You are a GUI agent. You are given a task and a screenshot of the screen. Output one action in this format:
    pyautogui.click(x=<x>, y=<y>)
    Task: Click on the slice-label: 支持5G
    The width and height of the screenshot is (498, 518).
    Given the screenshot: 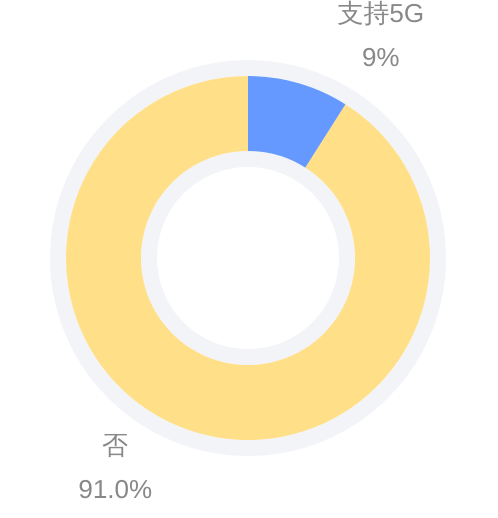 What is the action you would take?
    pyautogui.click(x=380, y=14)
    